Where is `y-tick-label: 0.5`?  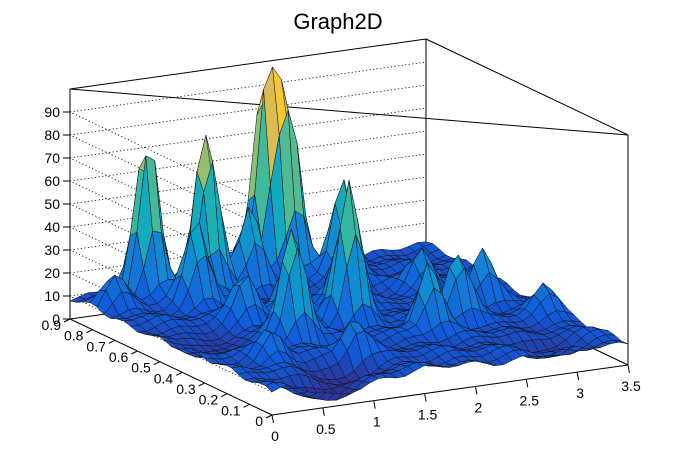 y-tick-label: 0.5 is located at coordinates (141, 368).